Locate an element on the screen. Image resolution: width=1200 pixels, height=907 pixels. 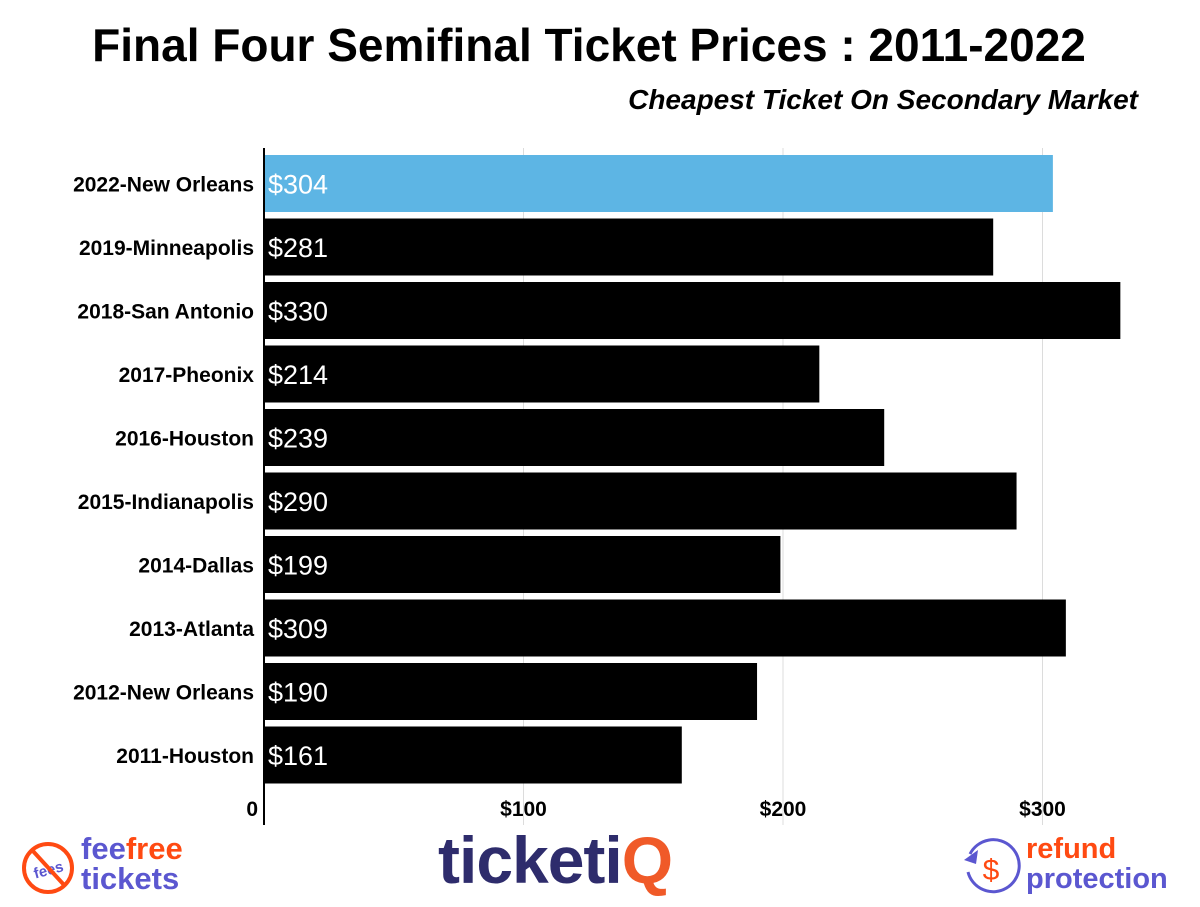
logo-text-protection: protection is located at coordinates (1097, 879).